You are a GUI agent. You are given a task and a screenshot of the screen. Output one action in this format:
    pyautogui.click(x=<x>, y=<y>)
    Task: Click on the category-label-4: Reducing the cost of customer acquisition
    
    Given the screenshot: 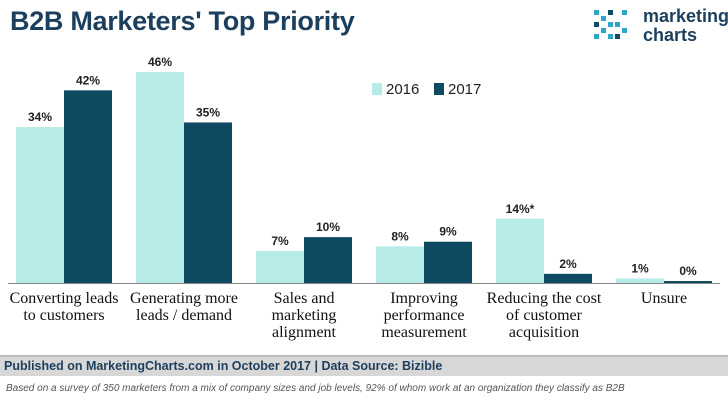 What is the action you would take?
    pyautogui.click(x=544, y=315)
    